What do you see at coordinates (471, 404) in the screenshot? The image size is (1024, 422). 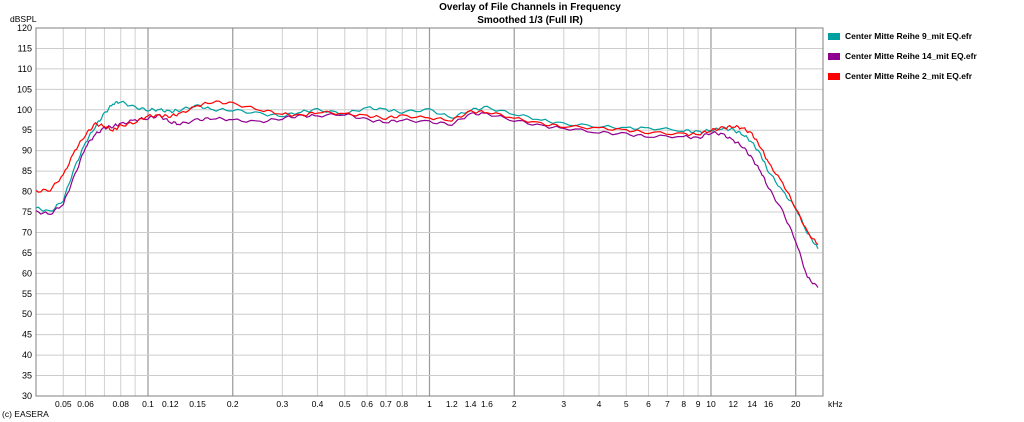 I see `x-tick-label: 1.4` at bounding box center [471, 404].